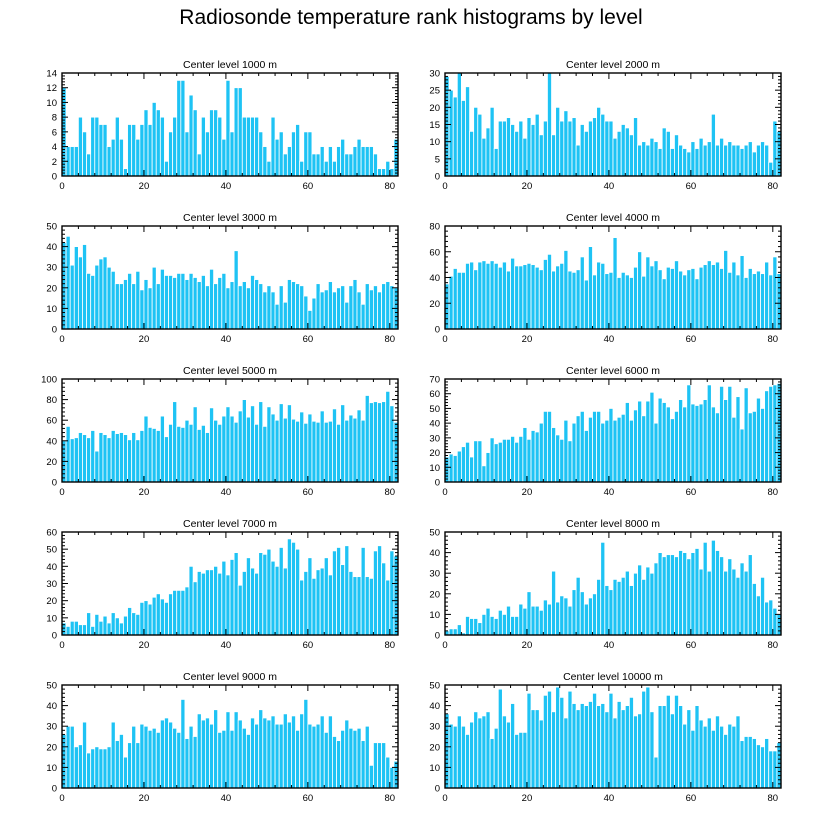  What do you see at coordinates (51, 584) in the screenshot?
I see `y-tick-label: 30` at bounding box center [51, 584].